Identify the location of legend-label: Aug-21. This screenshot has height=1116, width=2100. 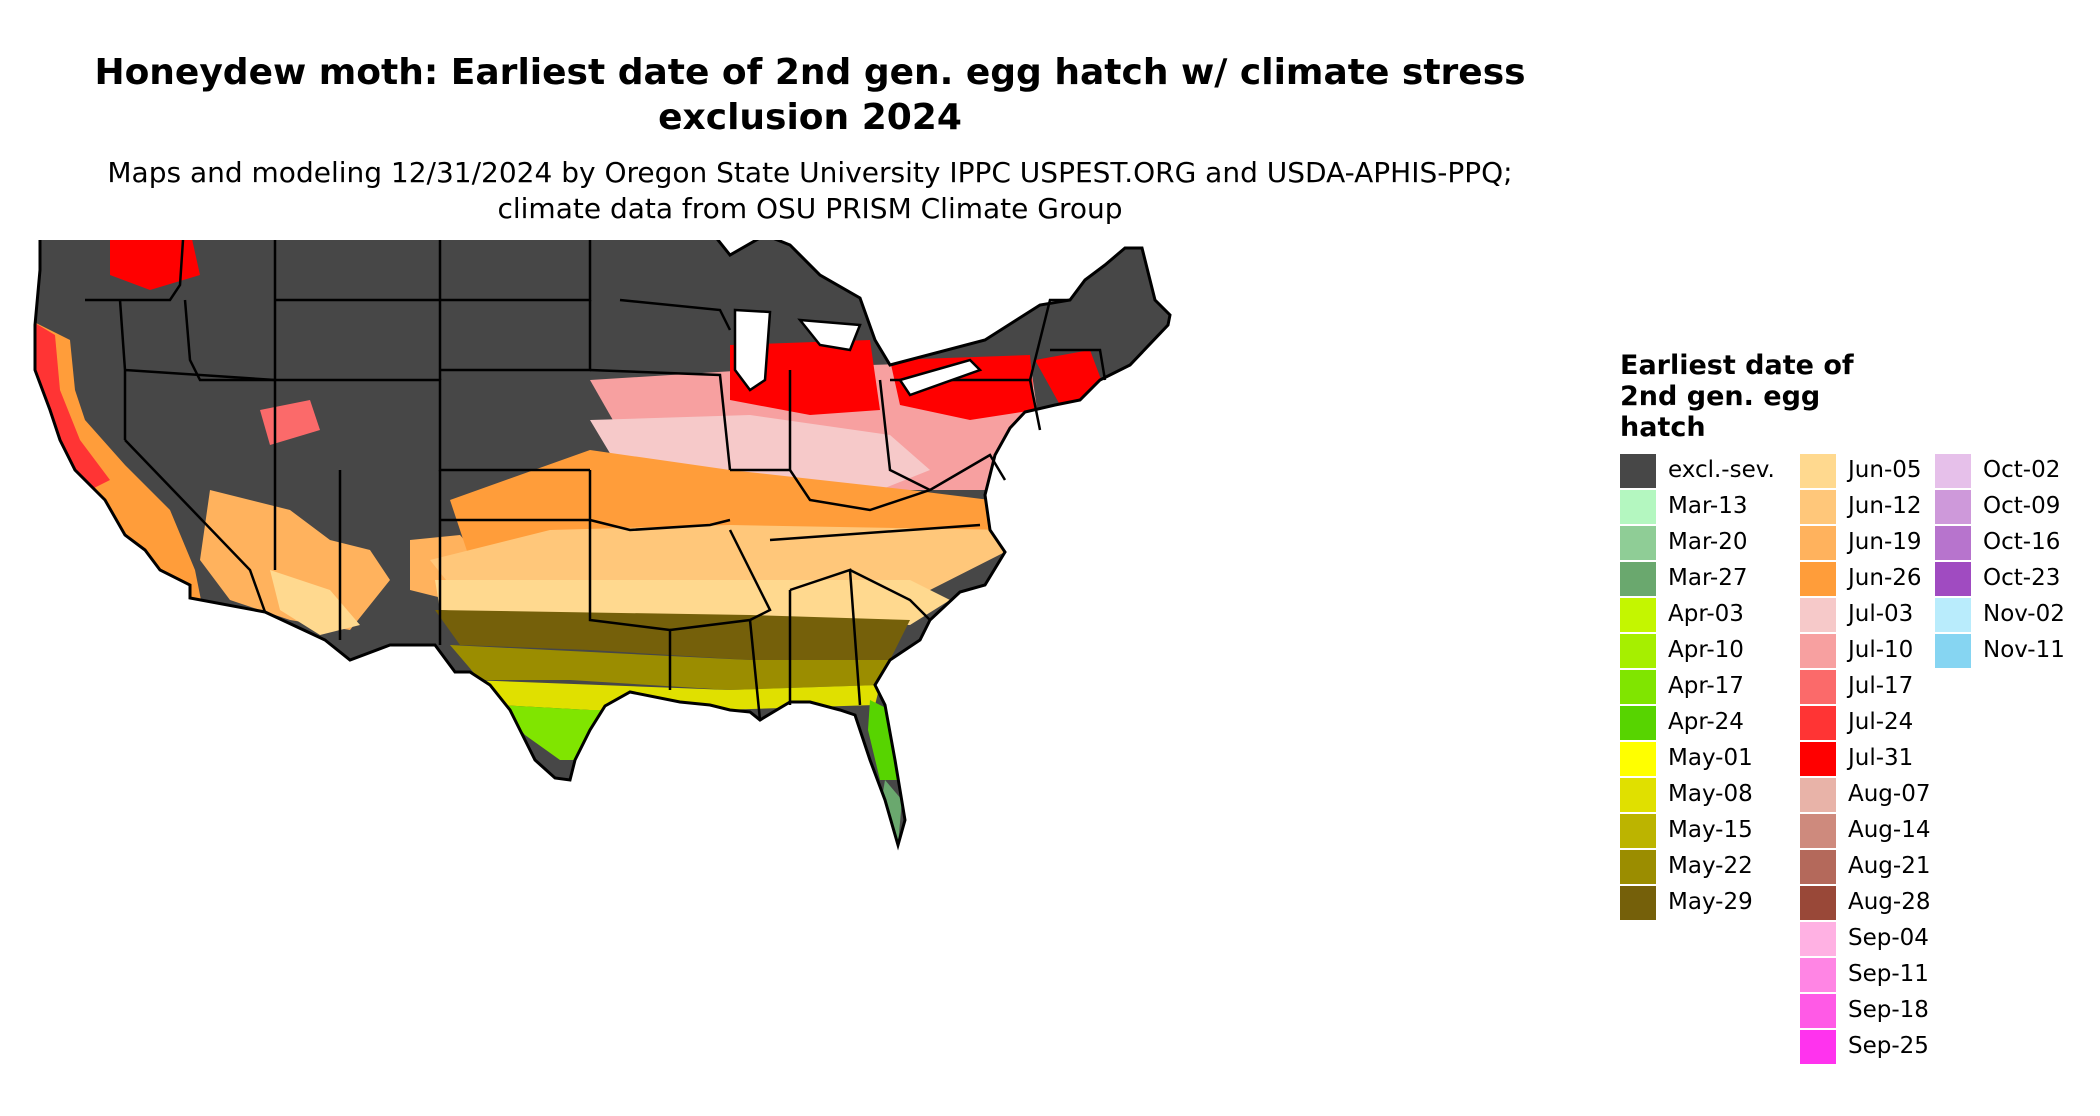
(1889, 866).